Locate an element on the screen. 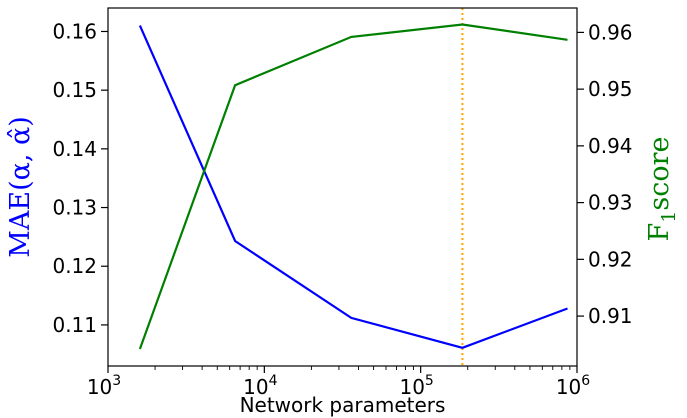 The height and width of the screenshot is (418, 687). x-tick-label-exponent: 6 is located at coordinates (585, 381).